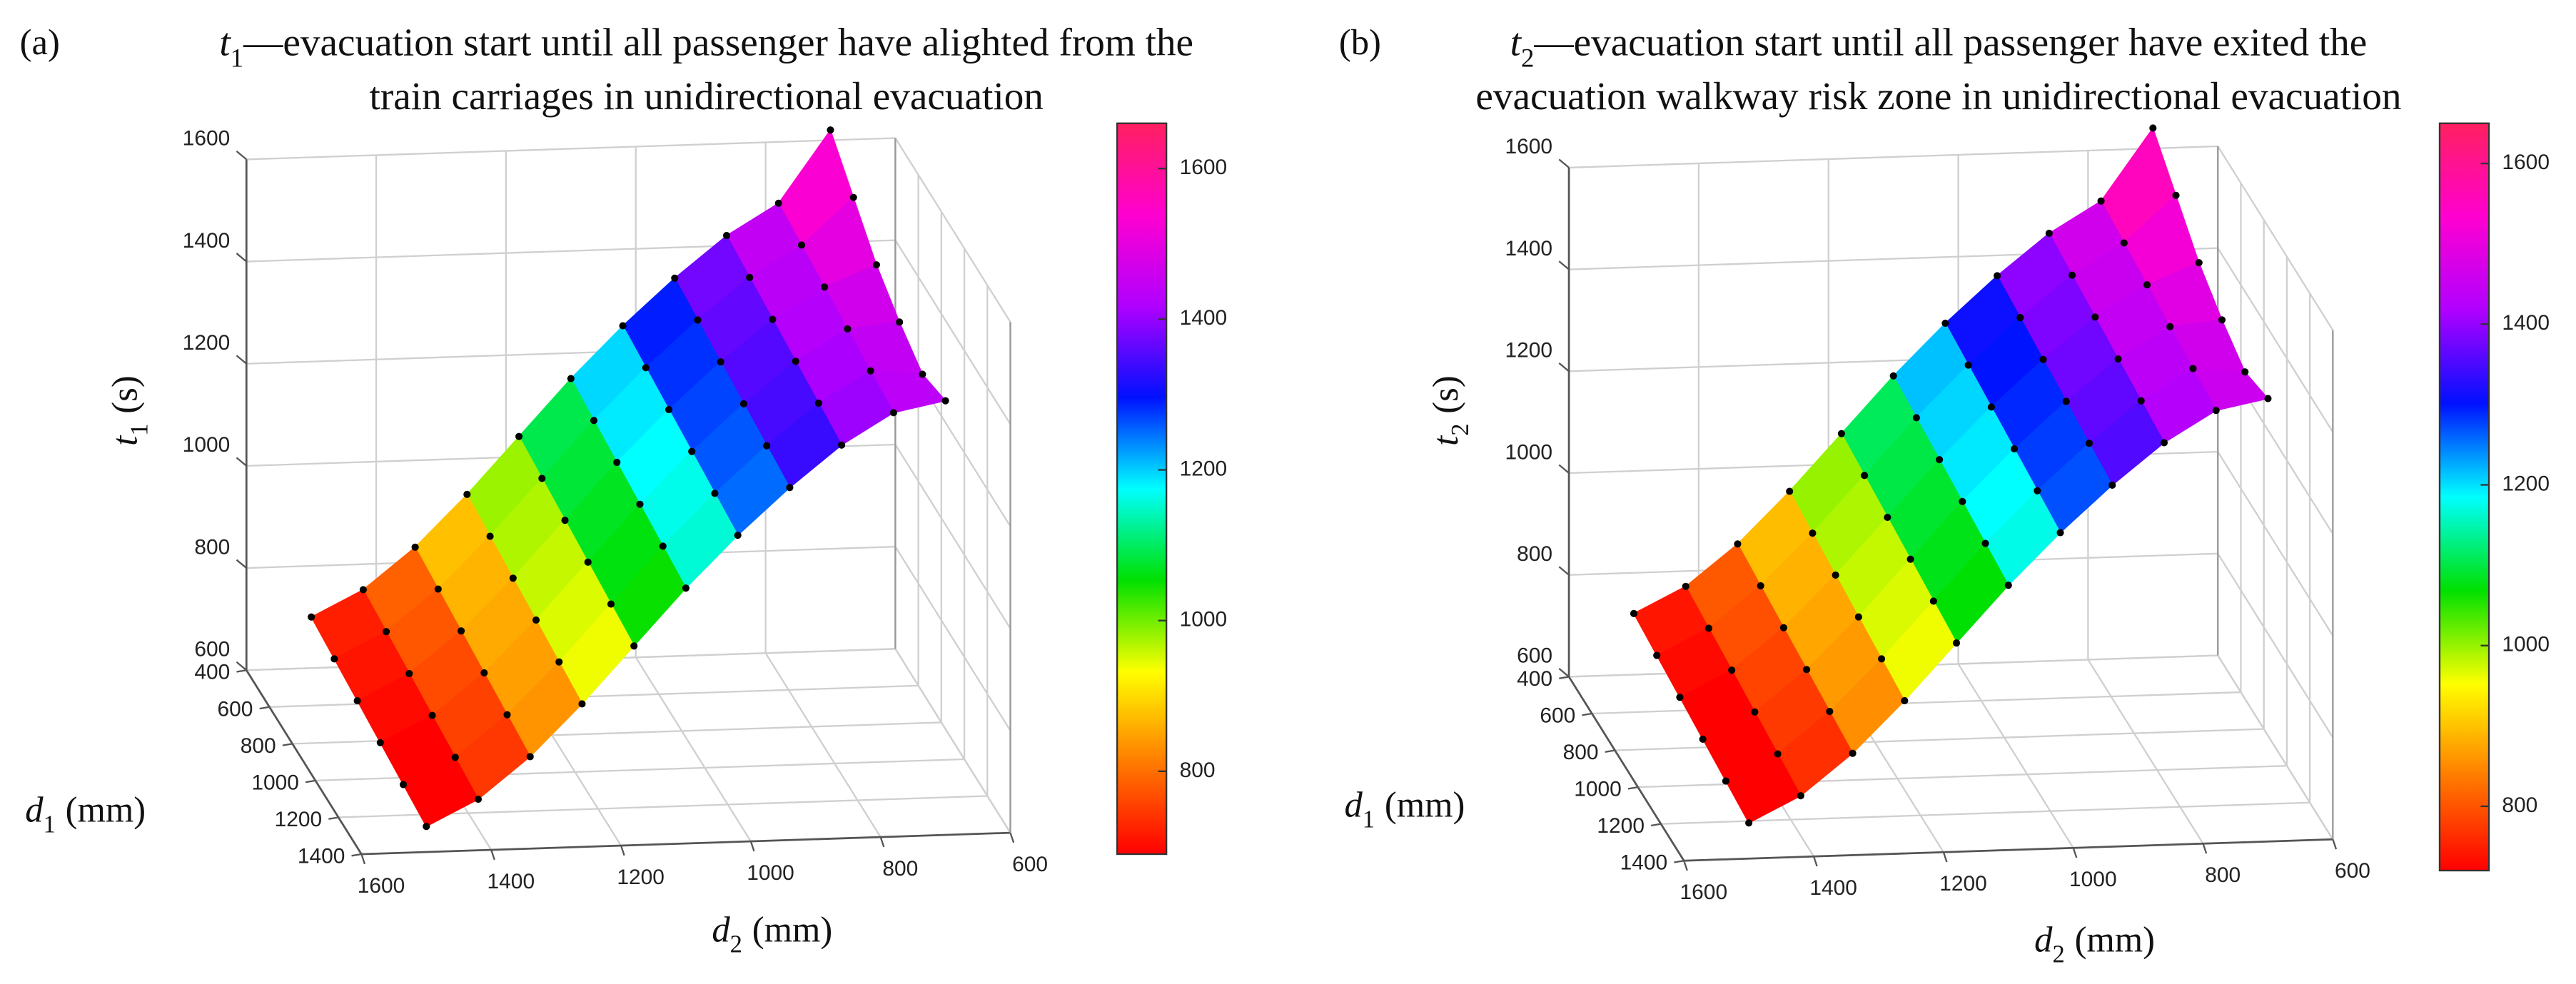 The width and height of the screenshot is (2576, 984). I want to click on y-tick-label: 800, so click(258, 746).